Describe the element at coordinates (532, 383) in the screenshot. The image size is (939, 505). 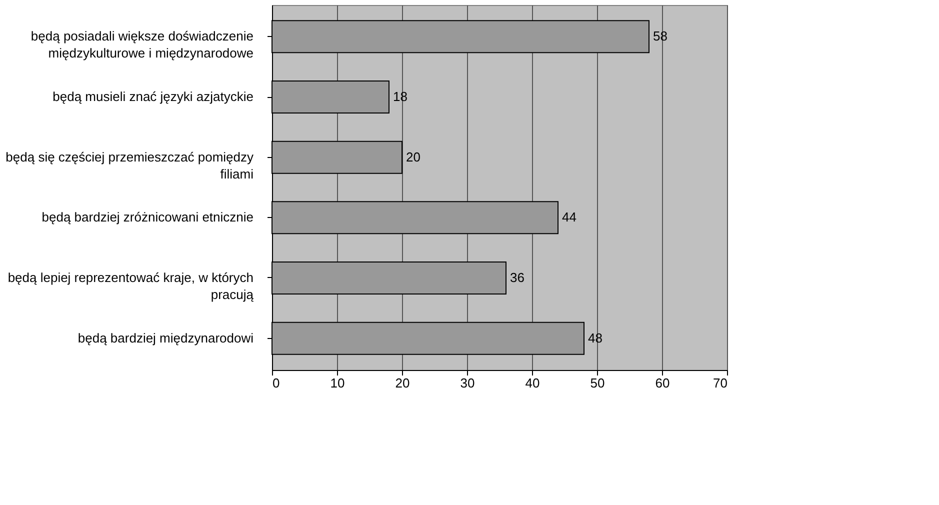
I see `x-tick-label: 40` at that location.